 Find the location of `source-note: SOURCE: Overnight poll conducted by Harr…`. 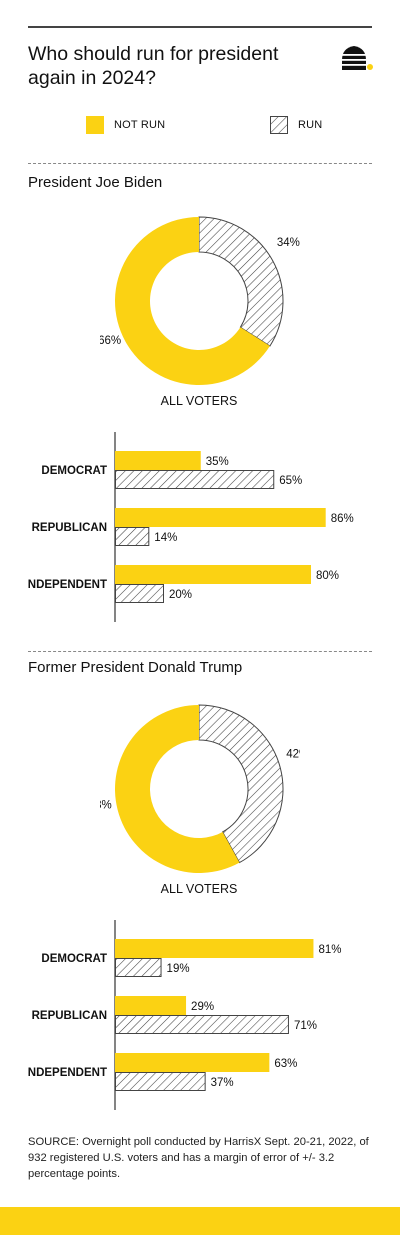

source-note: SOURCE: Overnight poll conducted by Harr… is located at coordinates (198, 1158).